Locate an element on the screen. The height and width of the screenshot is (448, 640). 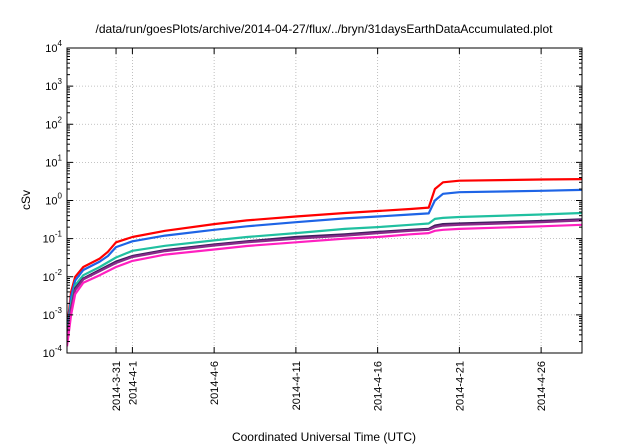
y-tick-label: 10⁻² is located at coordinates (53, 276).